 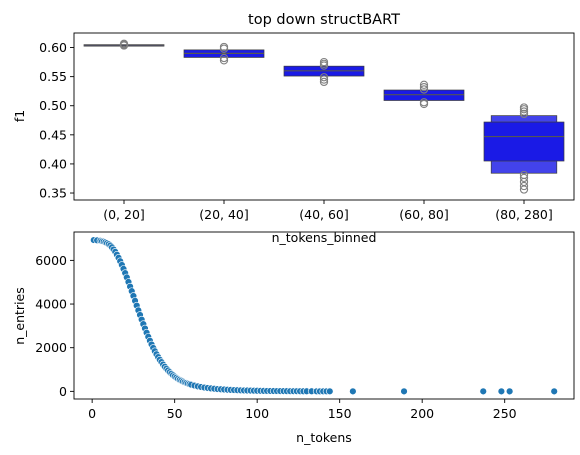 What do you see at coordinates (302, 410) in the screenshot?
I see `scatter-plot-x-axis: 0 50 100 150 200 250` at bounding box center [302, 410].